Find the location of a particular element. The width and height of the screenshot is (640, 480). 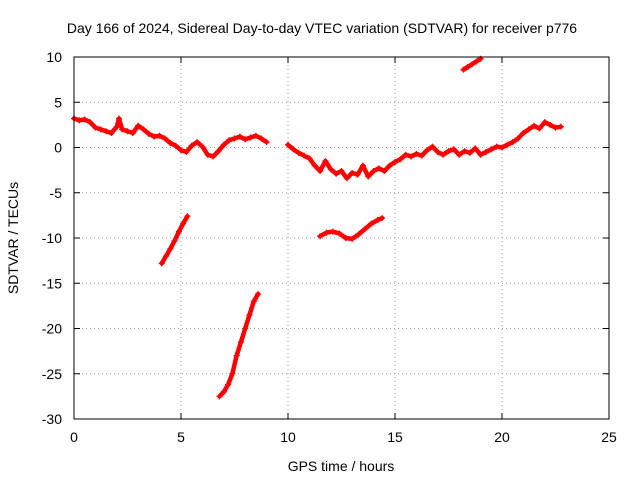

series-main-band-afternoon is located at coordinates (424, 150).